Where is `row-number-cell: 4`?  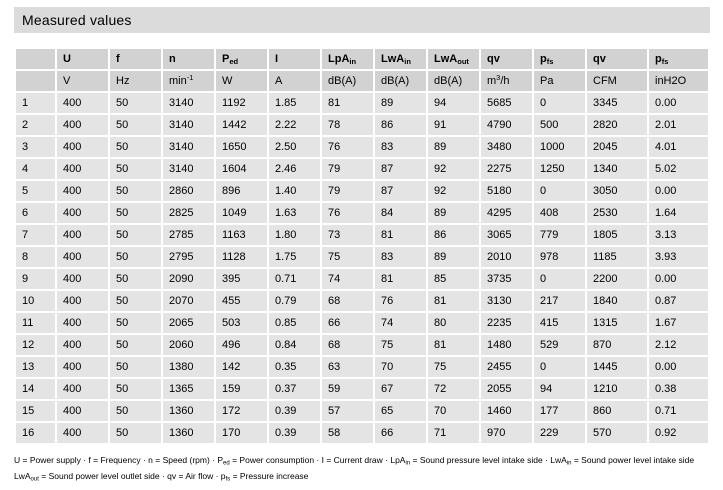 row-number-cell: 4 is located at coordinates (35, 169).